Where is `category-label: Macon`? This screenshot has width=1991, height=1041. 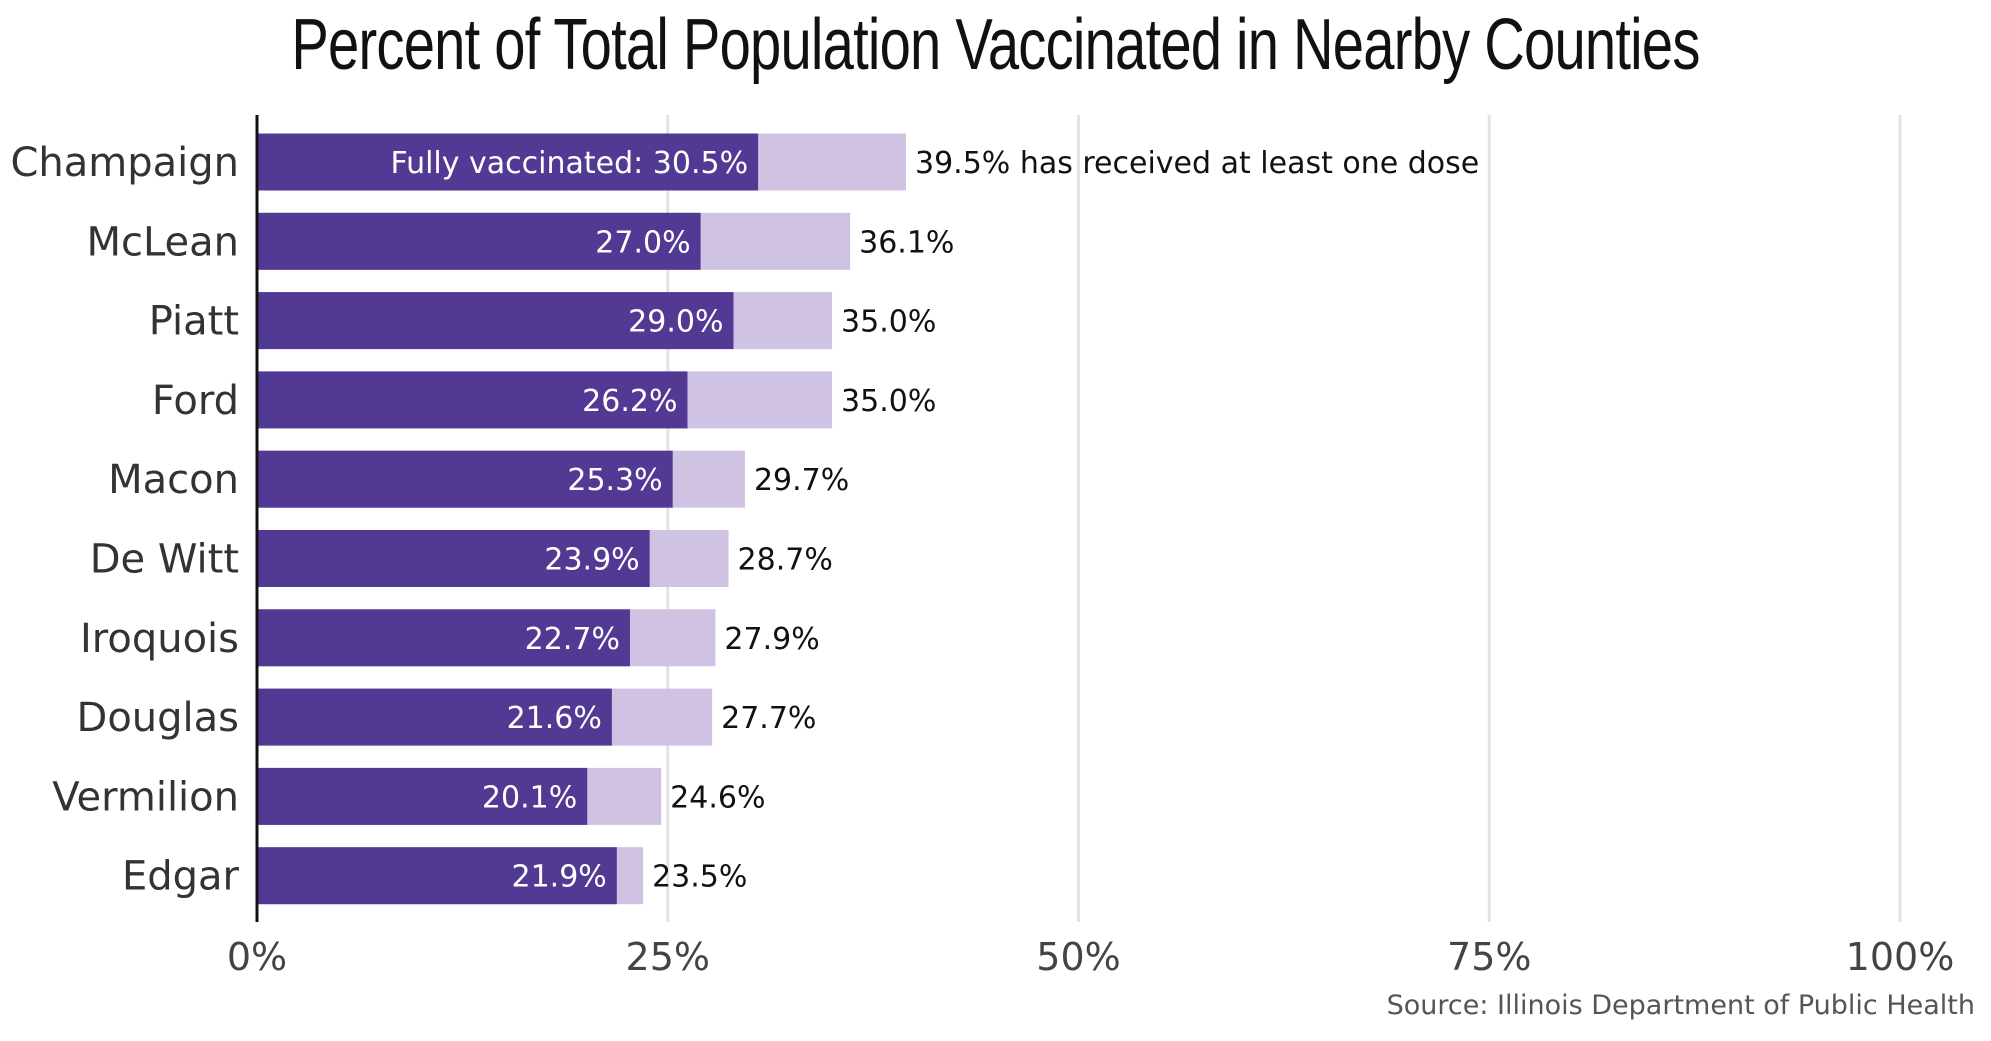
category-label: Macon is located at coordinates (173, 480).